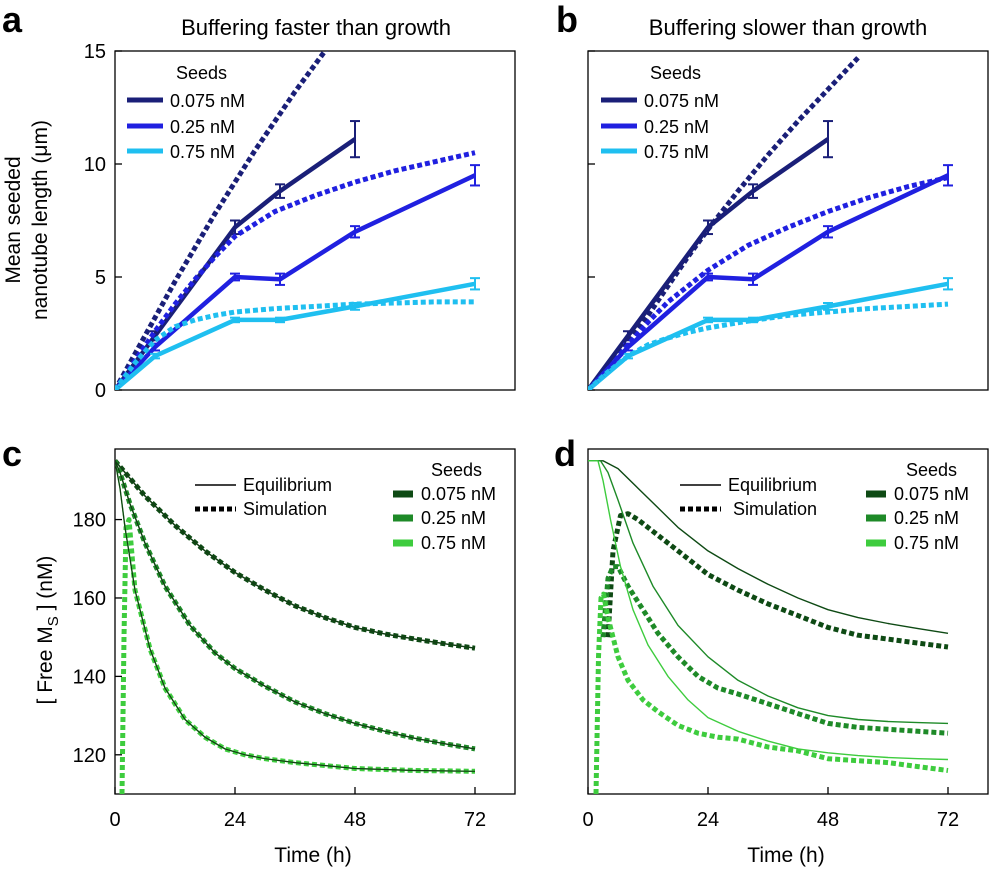  Describe the element at coordinates (12, 20) in the screenshot. I see `panel-letter-a: a` at that location.